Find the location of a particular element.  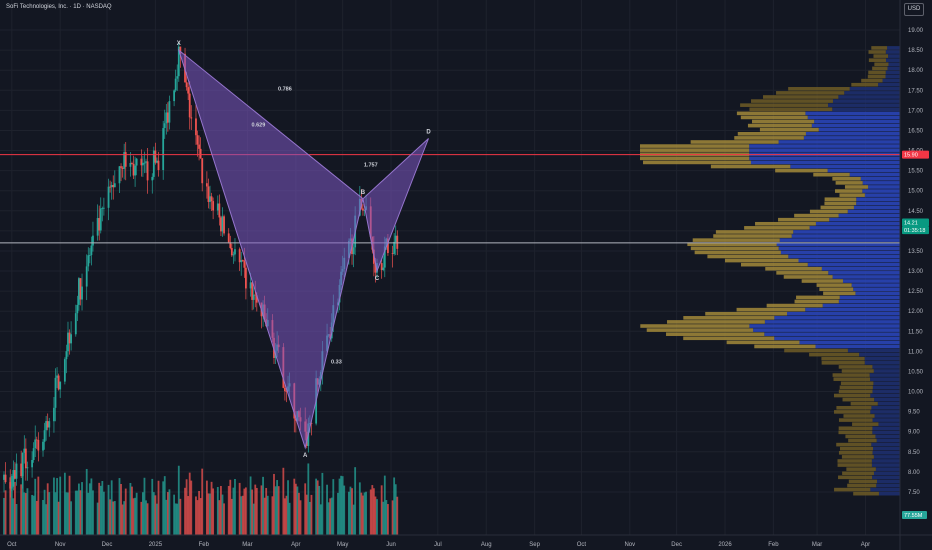

y-tick-label: 17.00 is located at coordinates (916, 111).